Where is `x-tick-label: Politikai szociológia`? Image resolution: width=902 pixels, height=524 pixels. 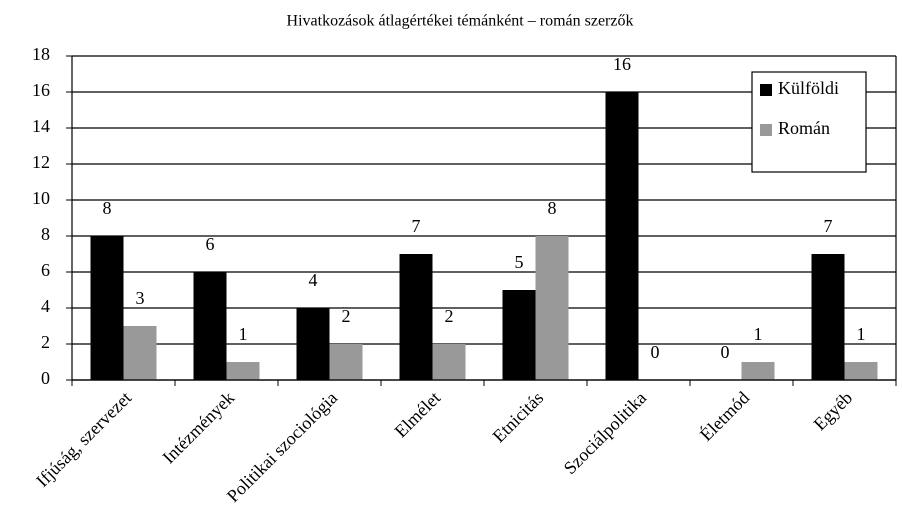 x-tick-label: Politikai szociológia is located at coordinates (282, 447).